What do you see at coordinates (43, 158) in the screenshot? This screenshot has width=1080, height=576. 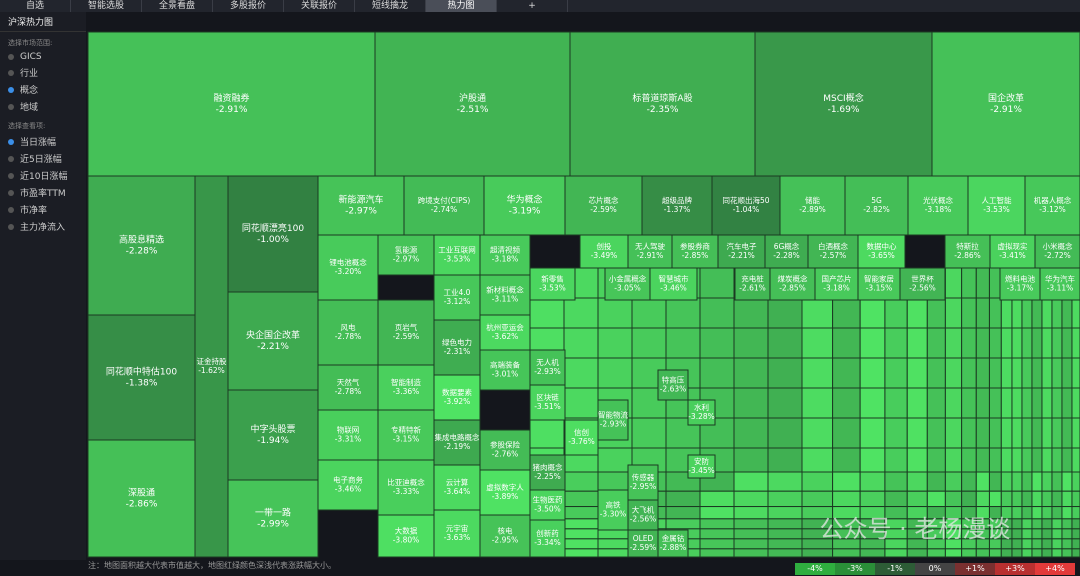 I see `option: 近5日涨幅` at bounding box center [43, 158].